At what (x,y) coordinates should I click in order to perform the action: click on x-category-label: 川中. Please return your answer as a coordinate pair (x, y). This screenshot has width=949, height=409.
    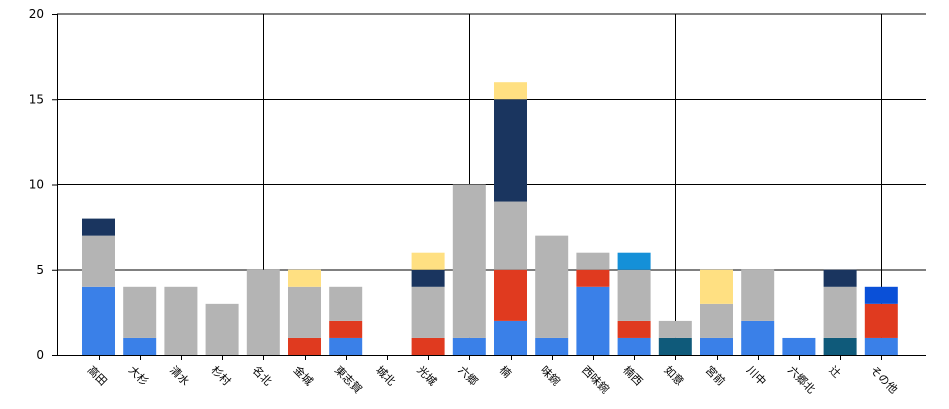
    Looking at the image, I should click on (756, 376).